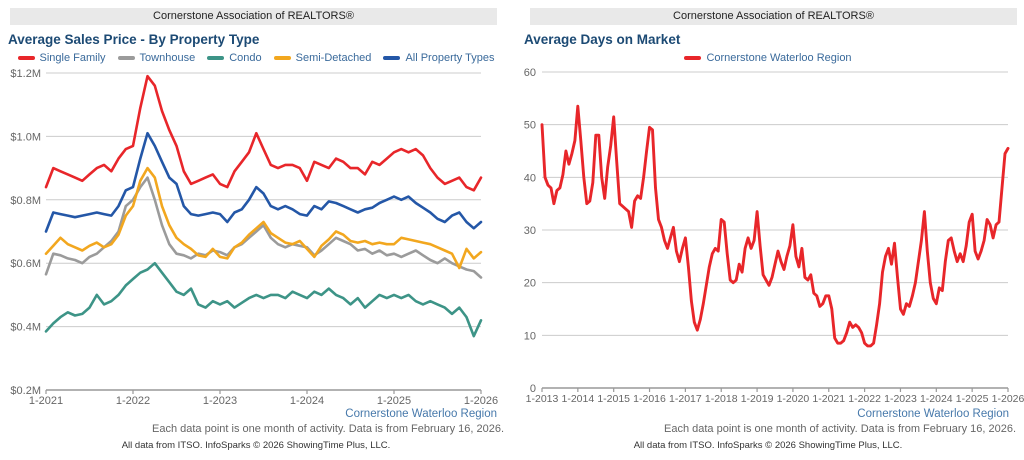 The height and width of the screenshot is (460, 1024). What do you see at coordinates (25, 201) in the screenshot?
I see `y-axis-tick-label: $0.8M` at bounding box center [25, 201].